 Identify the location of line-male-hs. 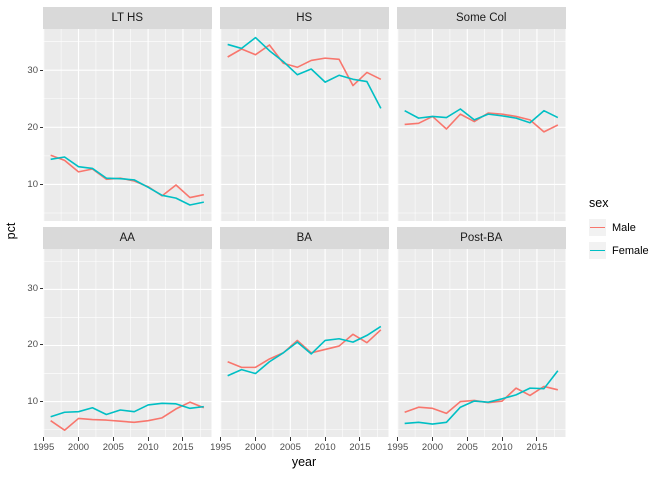
(304, 65).